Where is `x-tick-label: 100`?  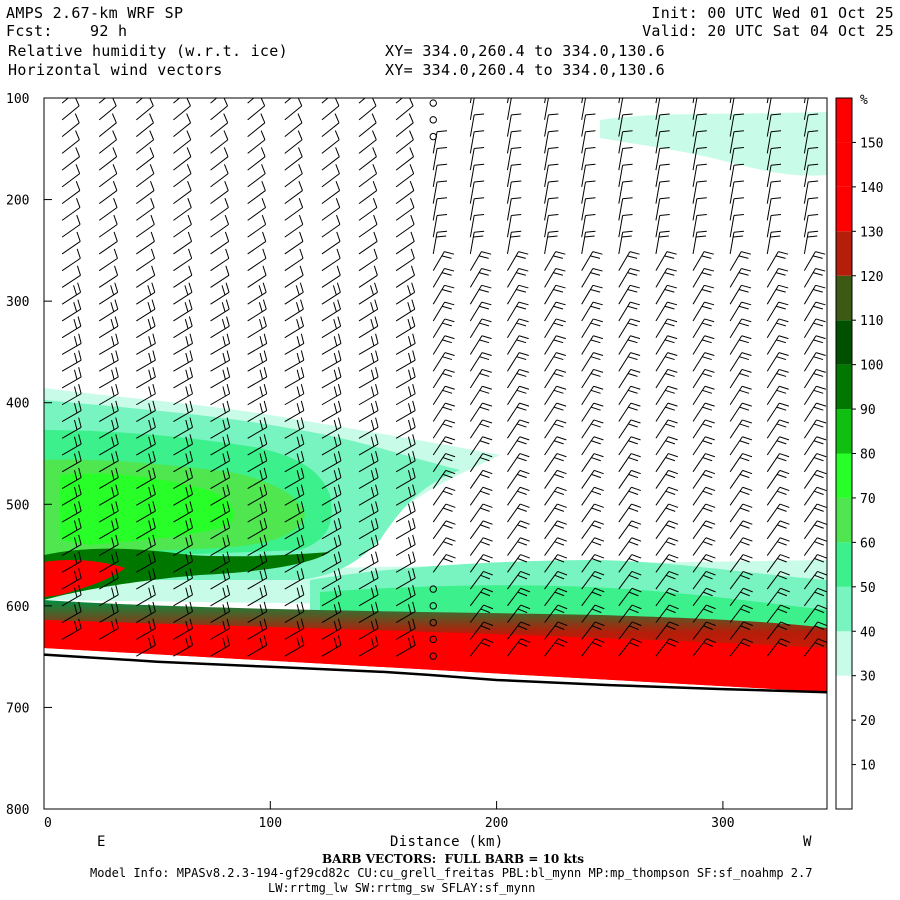 x-tick-label: 100 is located at coordinates (270, 823).